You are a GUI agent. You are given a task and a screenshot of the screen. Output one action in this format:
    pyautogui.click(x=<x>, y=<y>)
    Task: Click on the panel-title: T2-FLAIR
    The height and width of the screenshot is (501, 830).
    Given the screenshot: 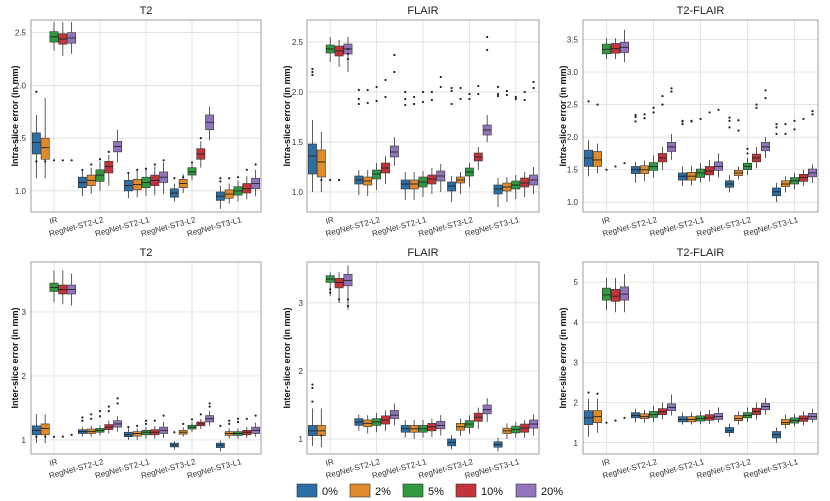 What is the action you would take?
    pyautogui.click(x=701, y=11)
    